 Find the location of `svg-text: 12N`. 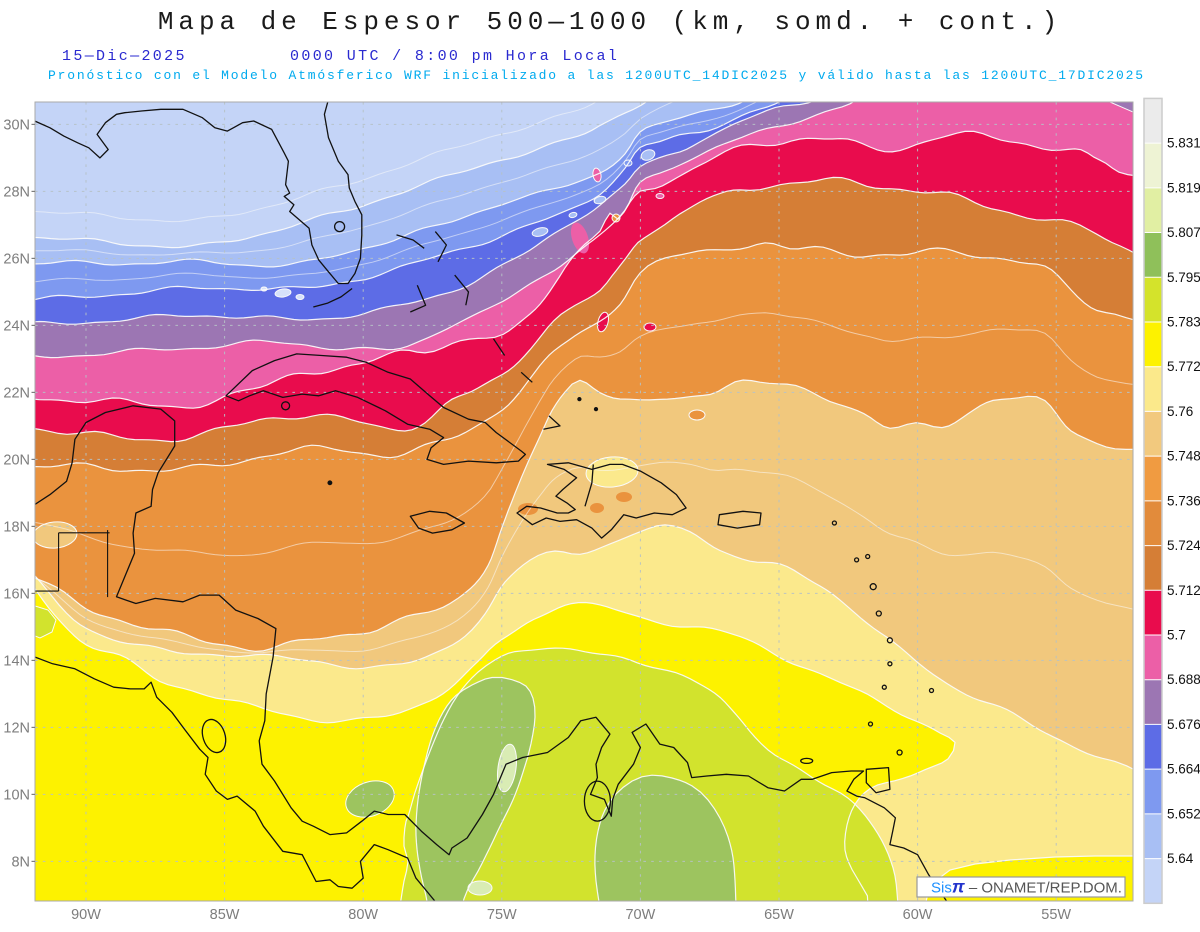

svg-text: 12N is located at coordinates (16, 728).